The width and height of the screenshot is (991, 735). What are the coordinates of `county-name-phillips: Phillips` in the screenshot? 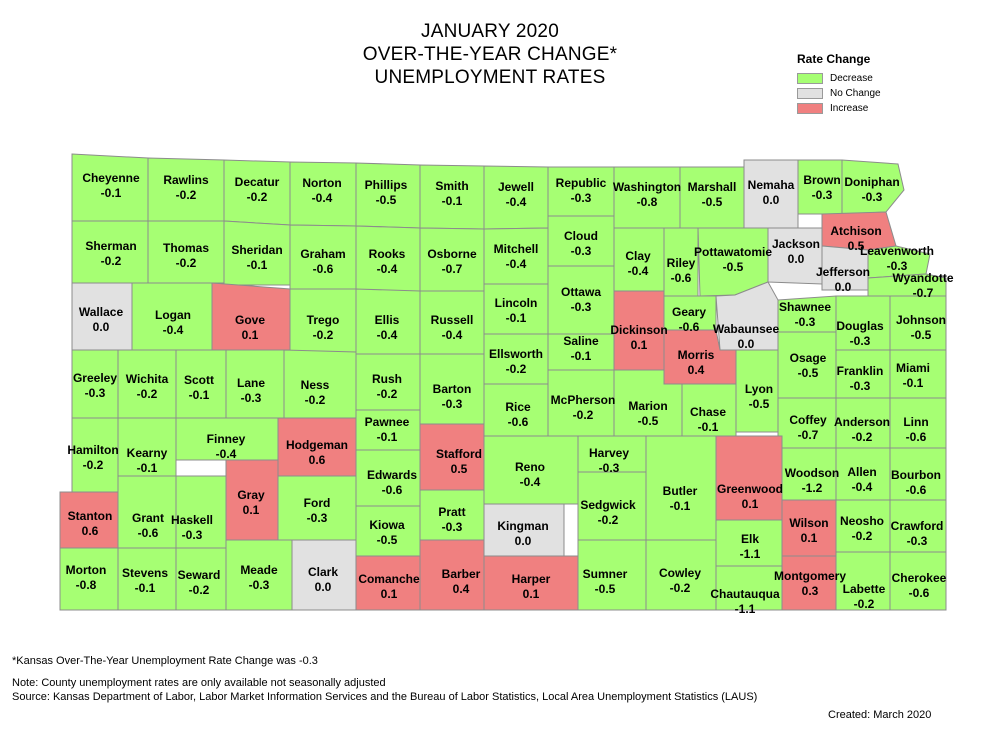 It's located at (386, 185).